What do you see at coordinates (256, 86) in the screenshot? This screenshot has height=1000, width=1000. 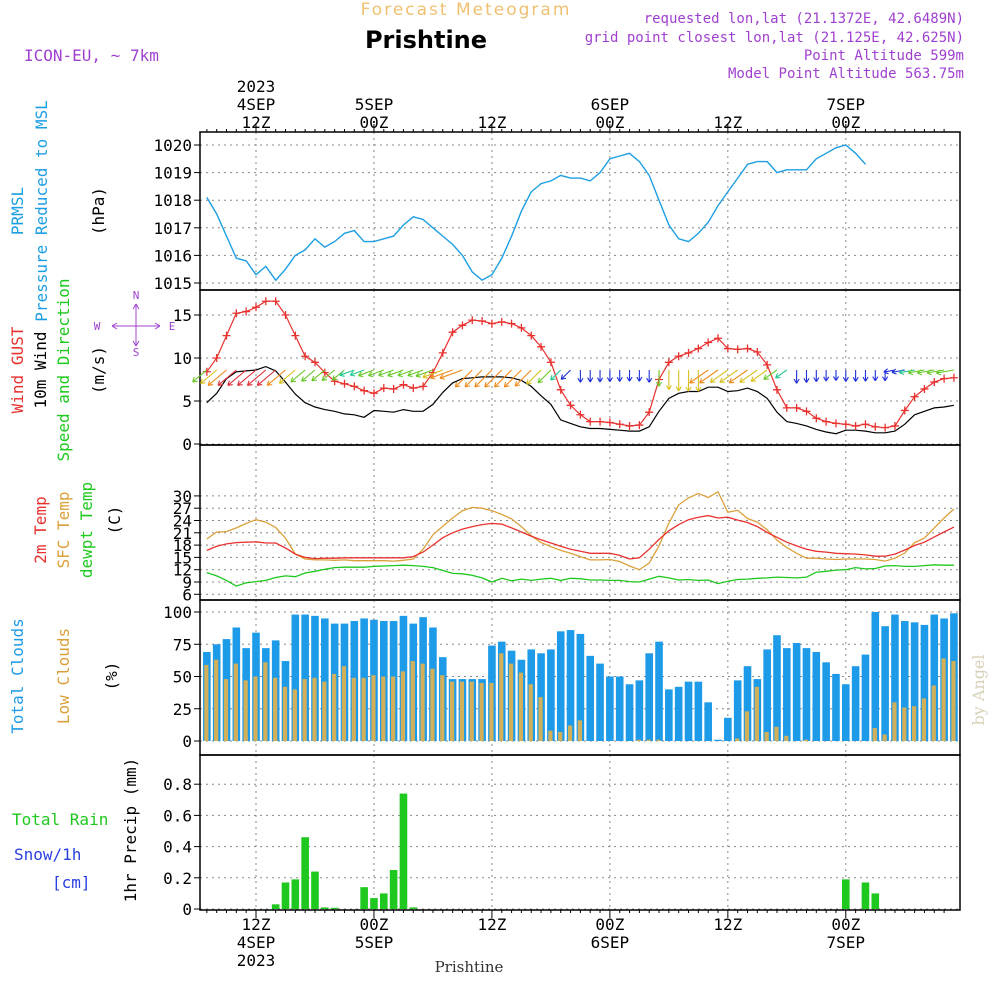 I see `top-year-label: 2023` at bounding box center [256, 86].